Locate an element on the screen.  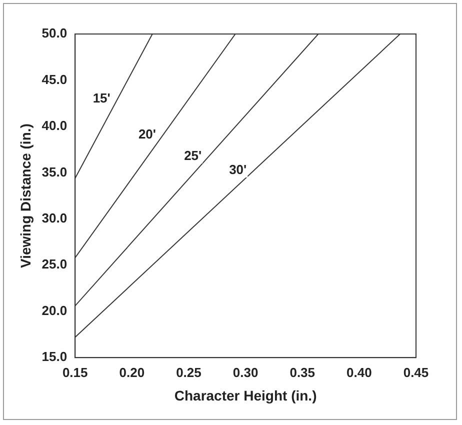
x-tick-label: 0.25 is located at coordinates (189, 372).